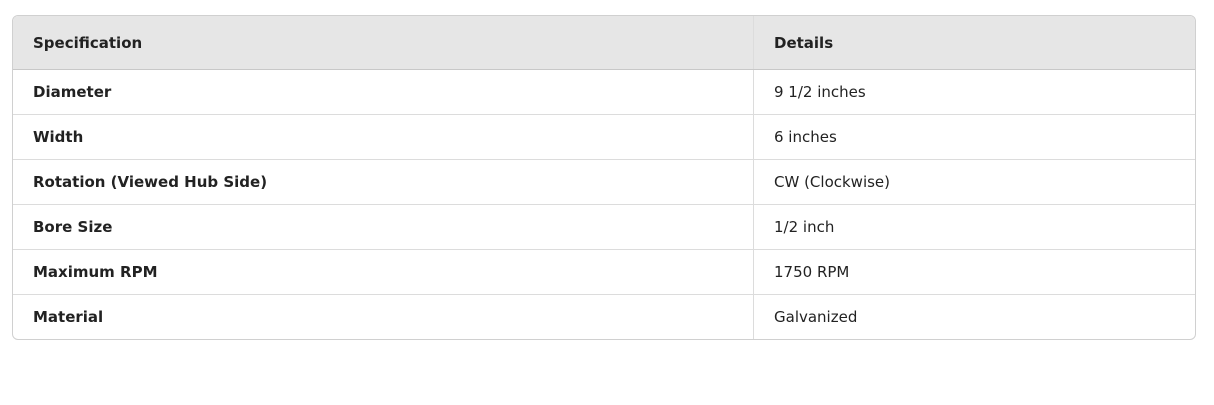 Image resolution: width=1214 pixels, height=405 pixels. What do you see at coordinates (383, 43) in the screenshot?
I see `header-specification: Specification` at bounding box center [383, 43].